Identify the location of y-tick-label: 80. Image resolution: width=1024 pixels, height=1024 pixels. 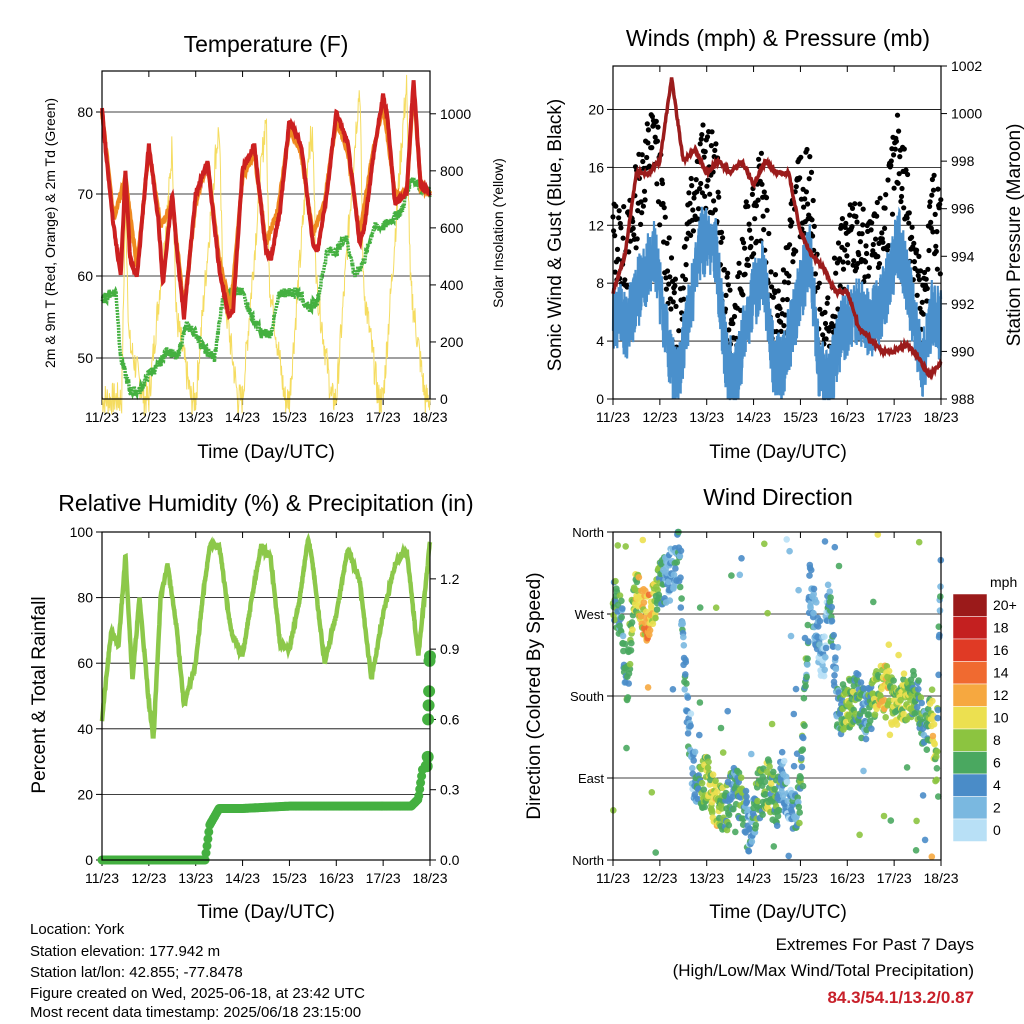
(85, 112).